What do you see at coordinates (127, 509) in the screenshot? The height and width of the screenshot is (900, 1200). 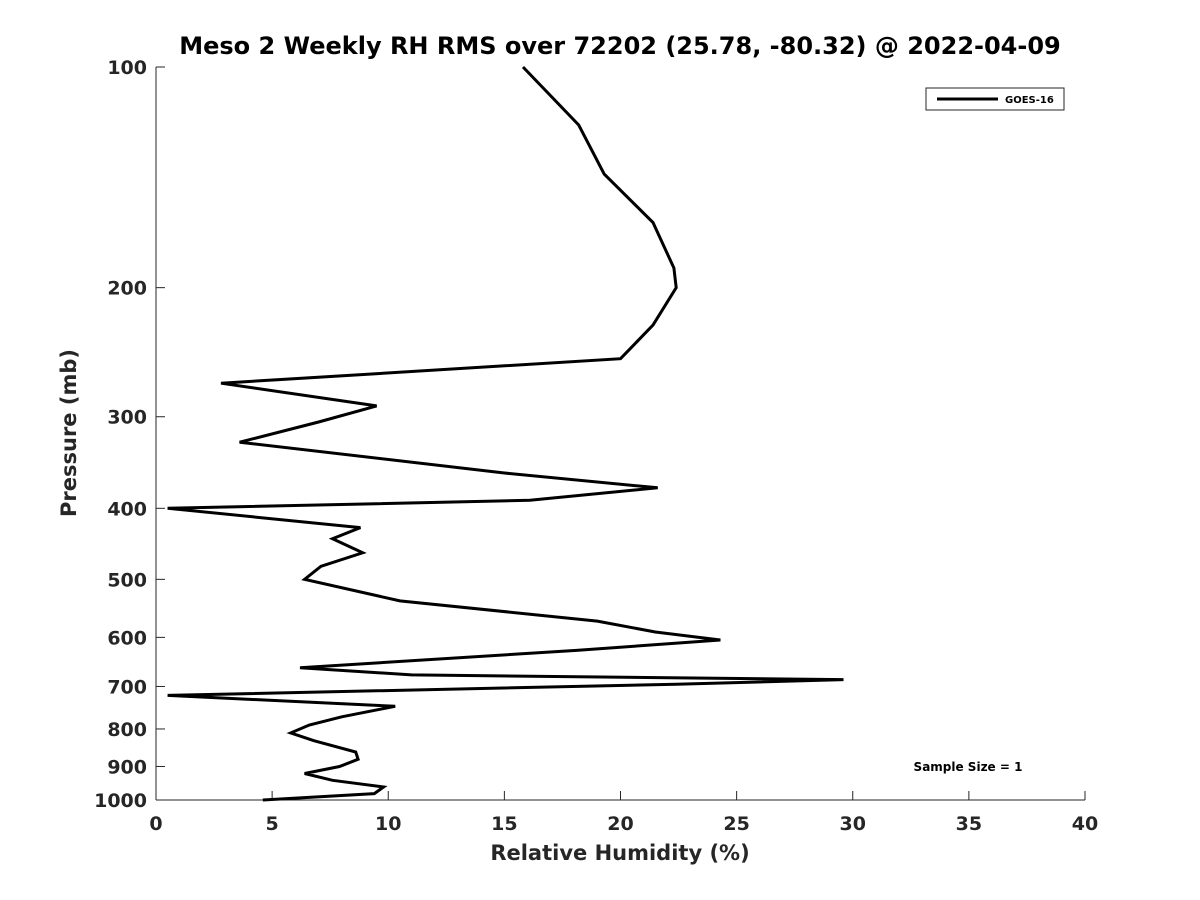 I see `y-tick-label: 400` at bounding box center [127, 509].